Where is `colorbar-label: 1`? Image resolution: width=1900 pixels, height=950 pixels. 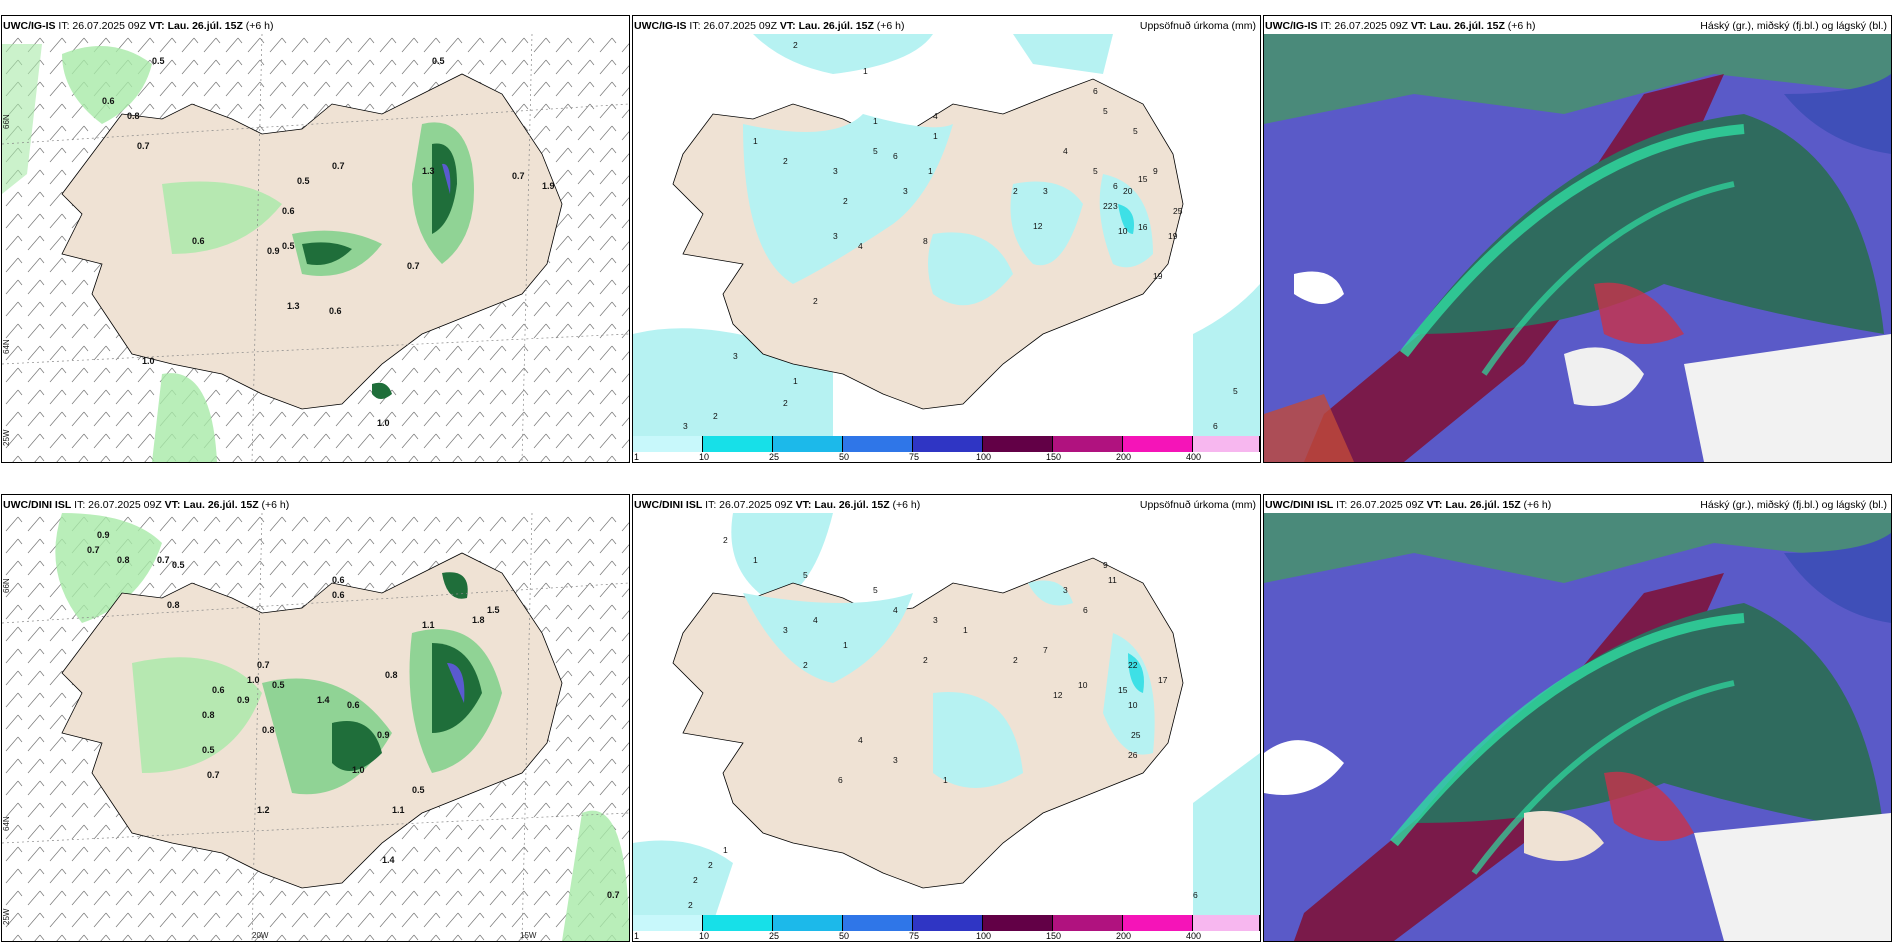 colorbar-label: 1 is located at coordinates (637, 457).